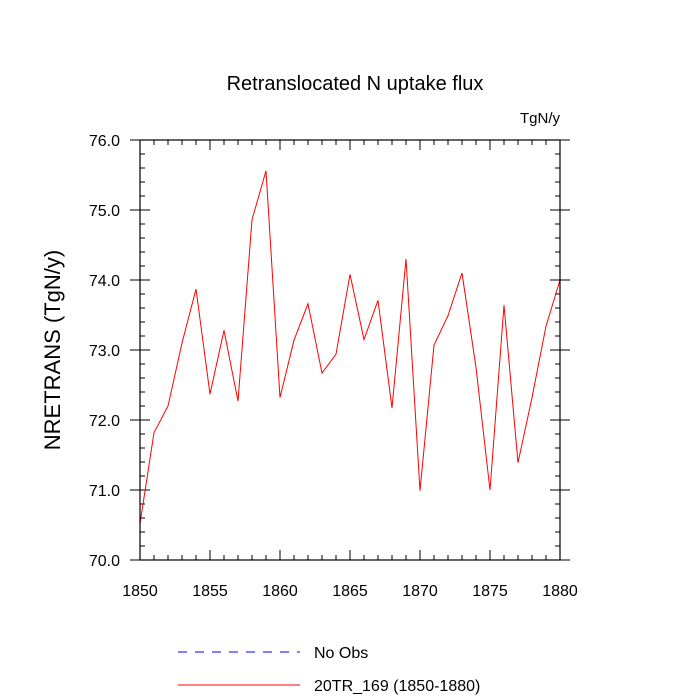 Image resolution: width=700 pixels, height=700 pixels. I want to click on x-tick-label: 1865, so click(350, 591).